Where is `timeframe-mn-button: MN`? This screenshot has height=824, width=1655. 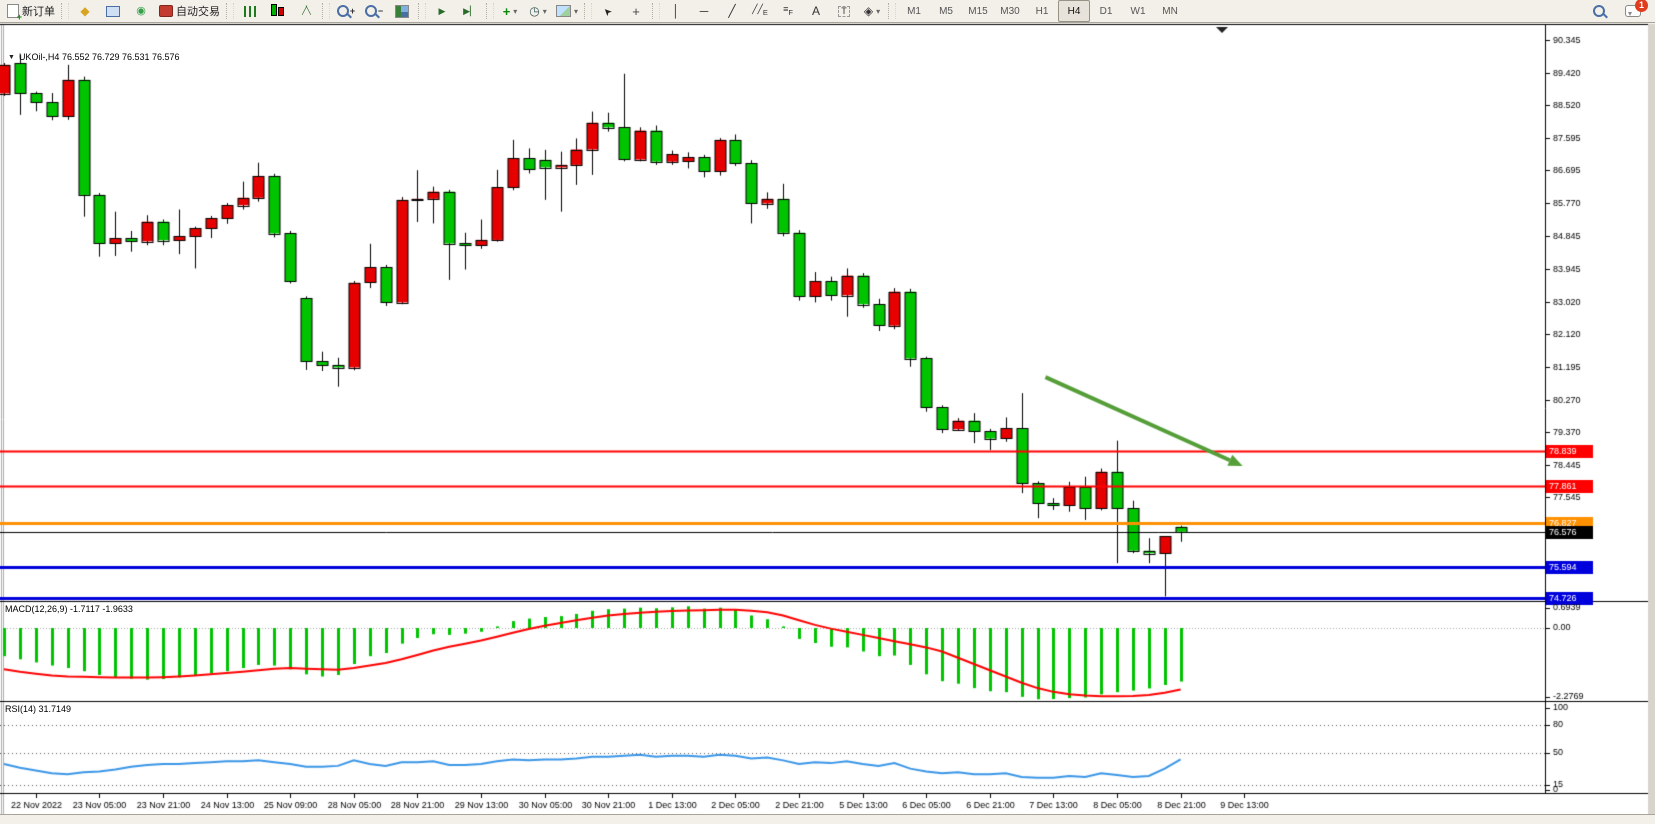 timeframe-mn-button: MN is located at coordinates (1170, 11).